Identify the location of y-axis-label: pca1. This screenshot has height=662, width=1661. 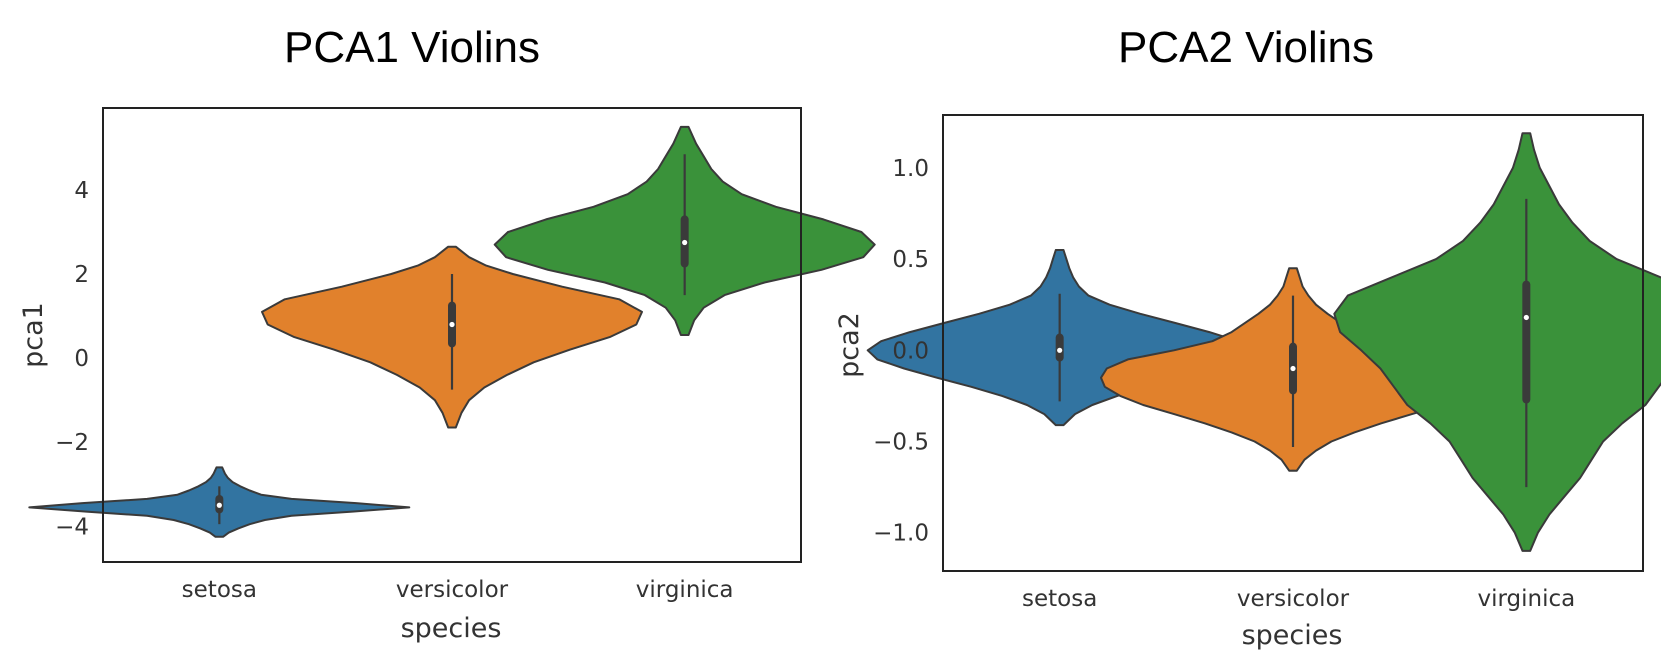
(33, 335).